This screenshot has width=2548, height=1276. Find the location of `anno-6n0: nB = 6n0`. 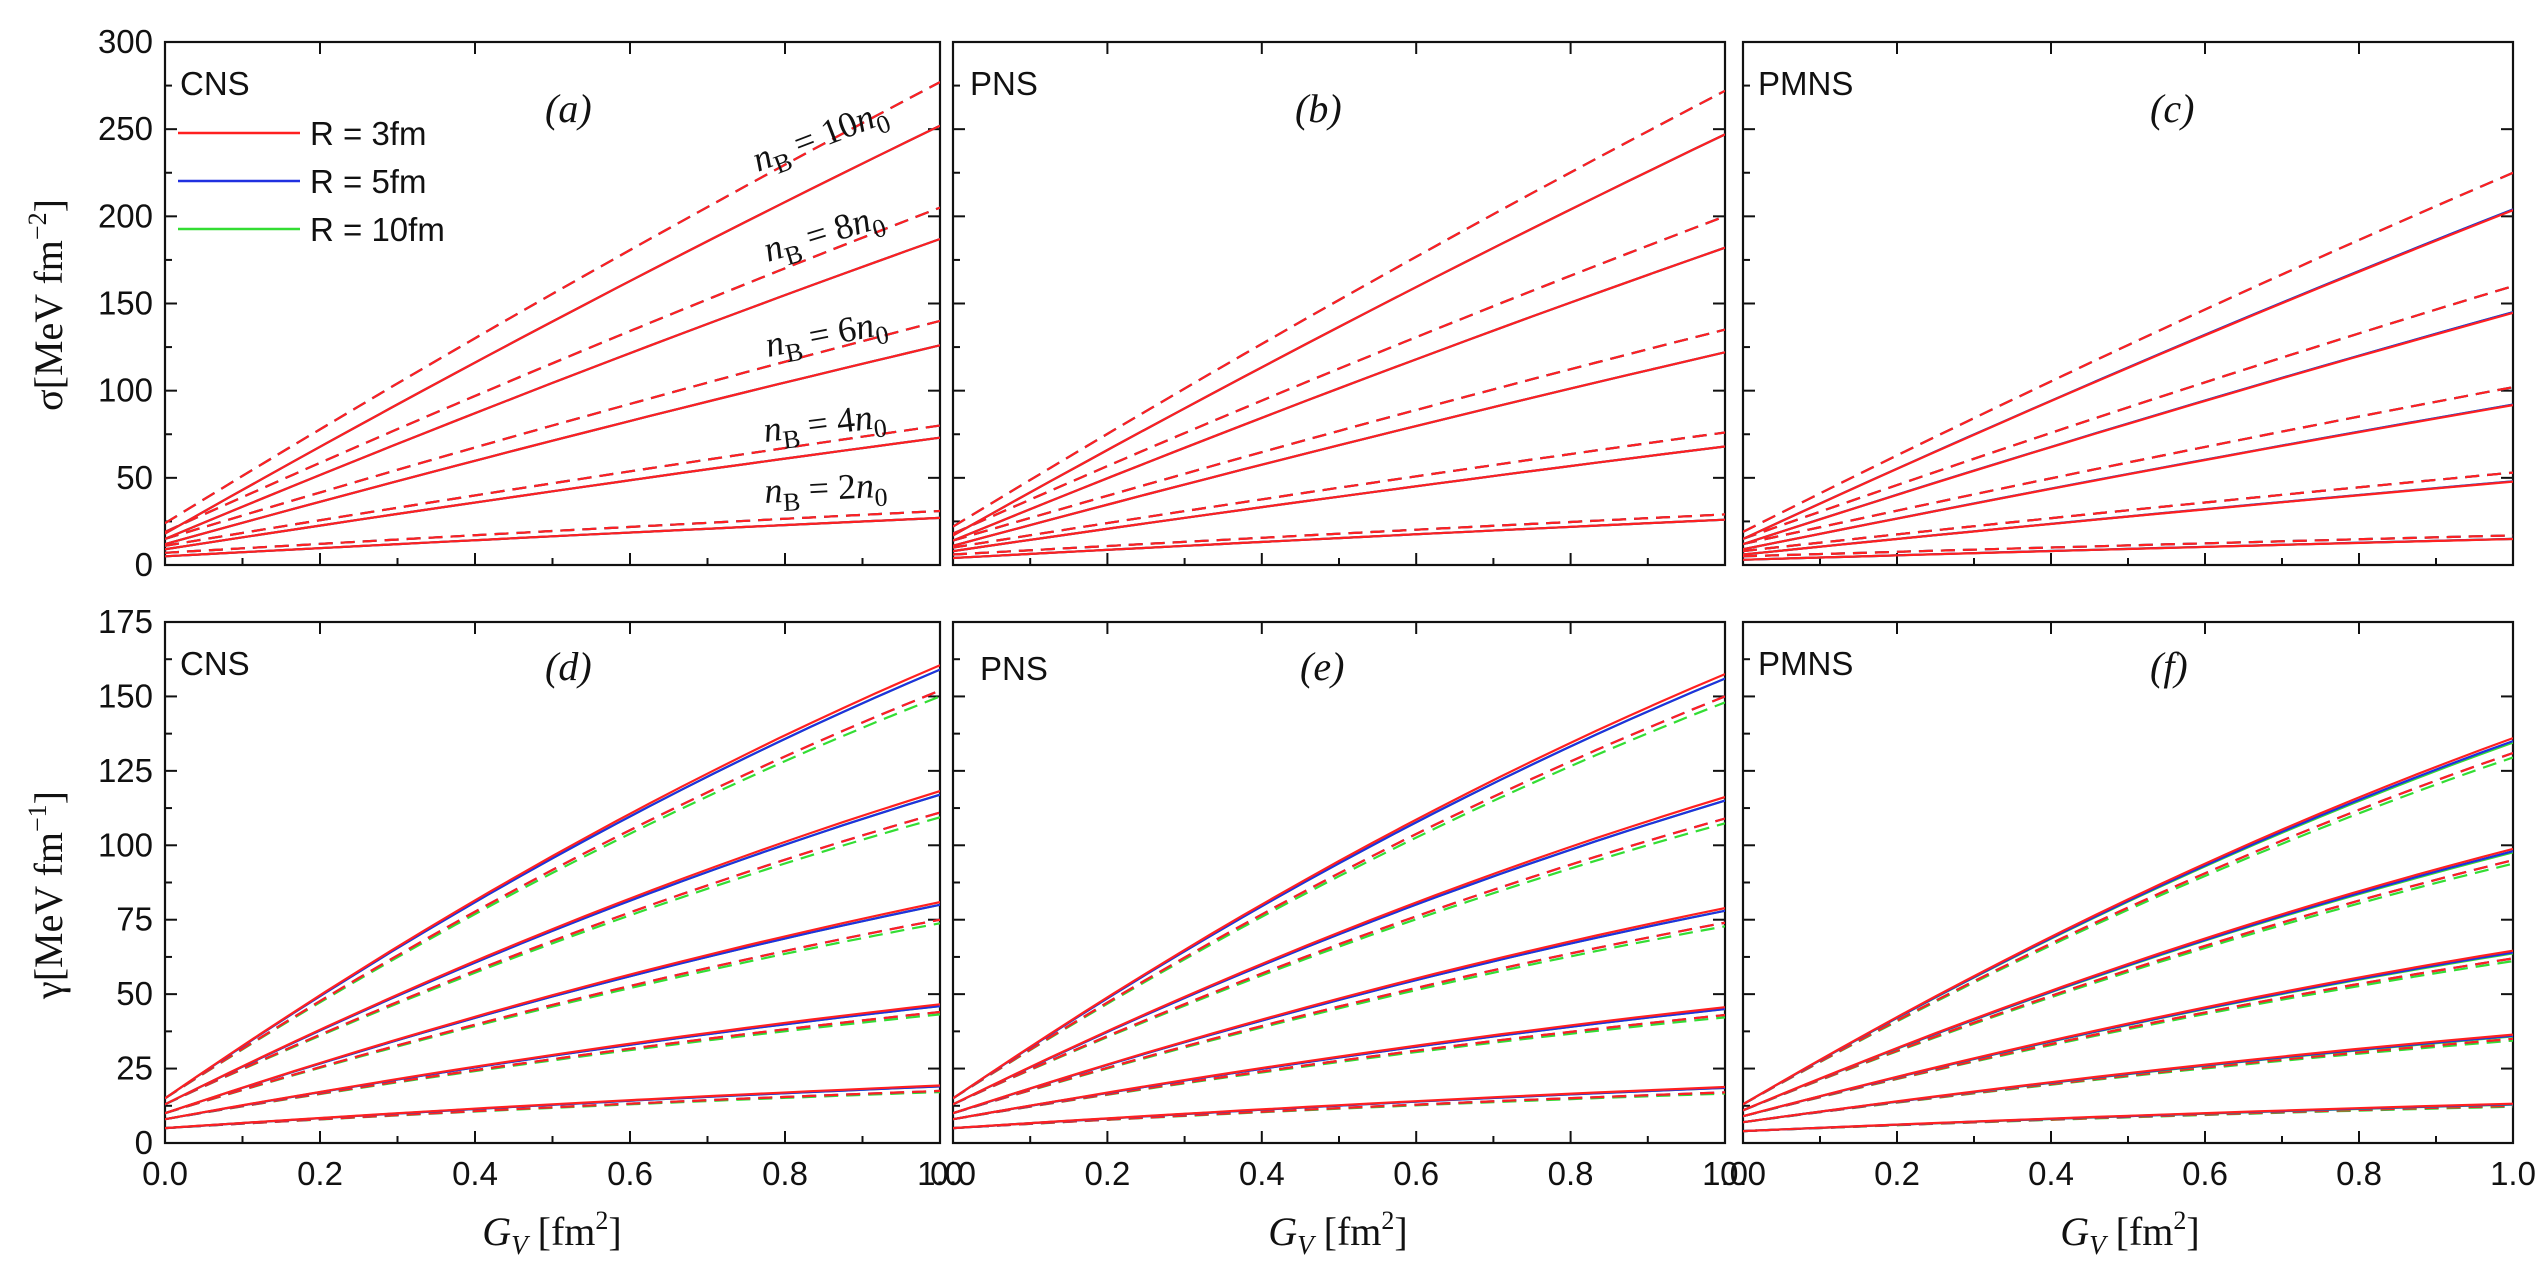

anno-6n0: nB = 6n0 is located at coordinates (826, 337).